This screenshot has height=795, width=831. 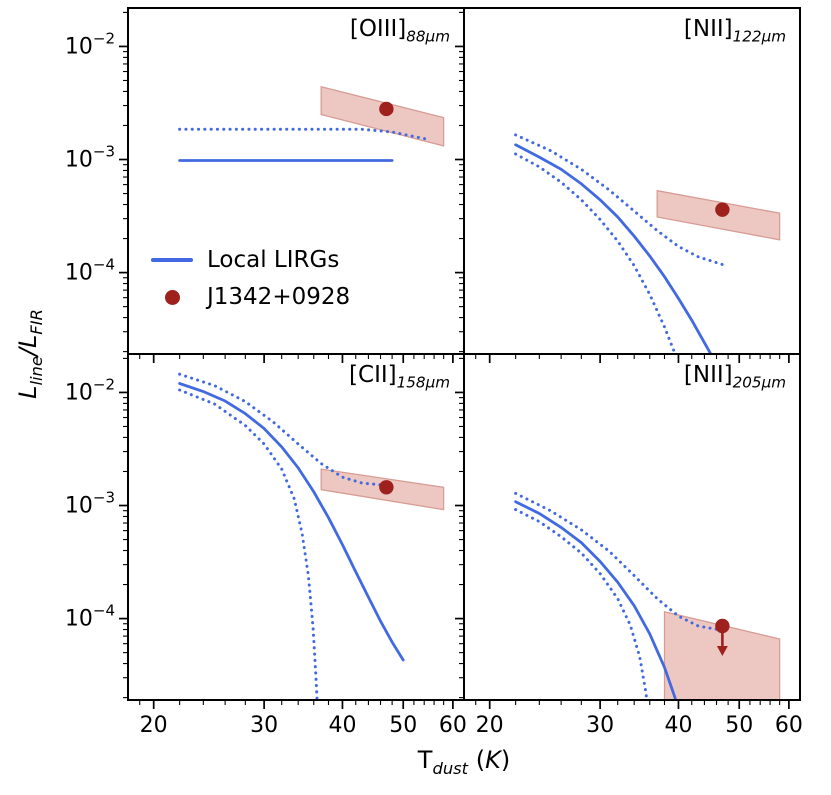 I want to click on legend-label-j1342: J1342+0928, so click(x=279, y=297).